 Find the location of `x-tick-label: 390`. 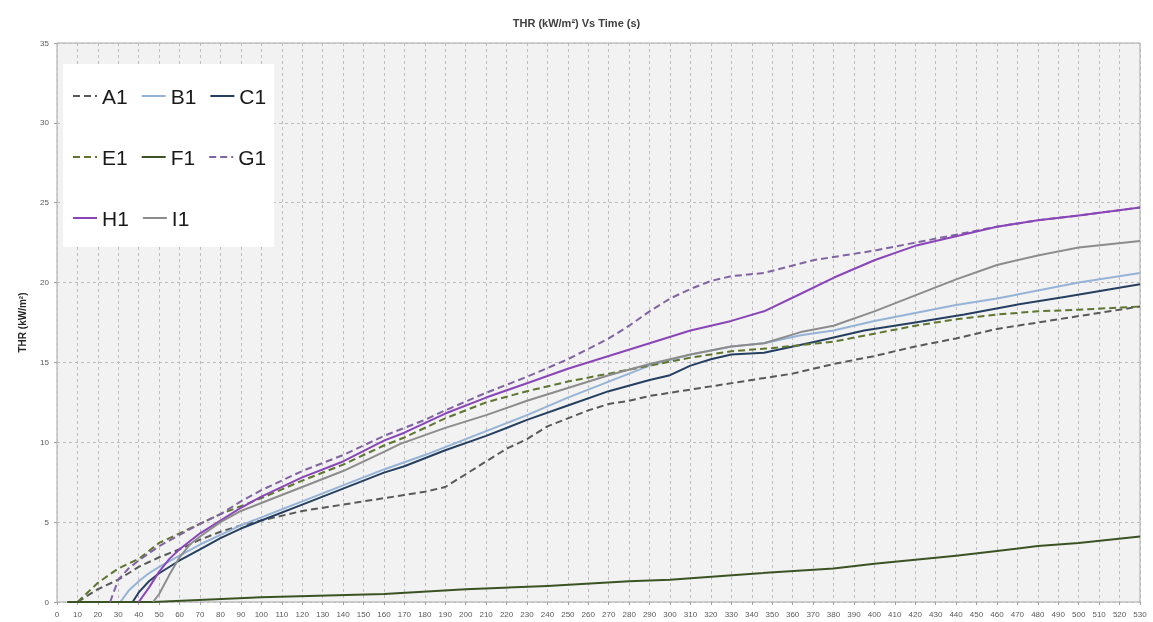

x-tick-label: 390 is located at coordinates (854, 614).